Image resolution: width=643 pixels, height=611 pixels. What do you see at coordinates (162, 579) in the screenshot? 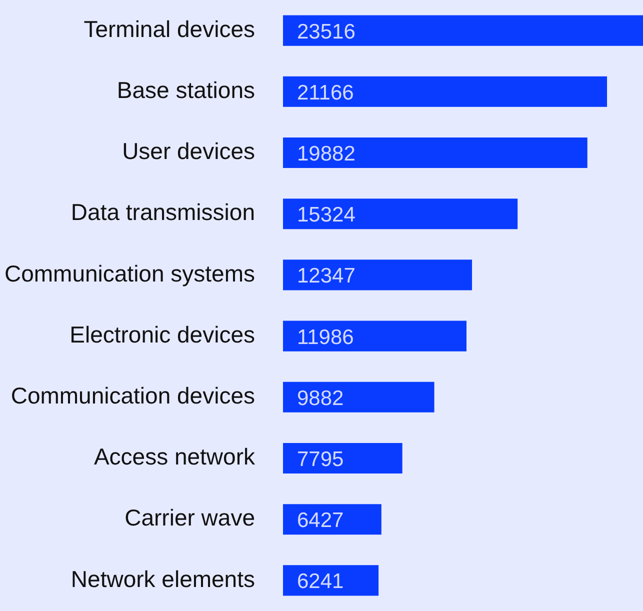
I see `y-tick-label: Network elements` at bounding box center [162, 579].